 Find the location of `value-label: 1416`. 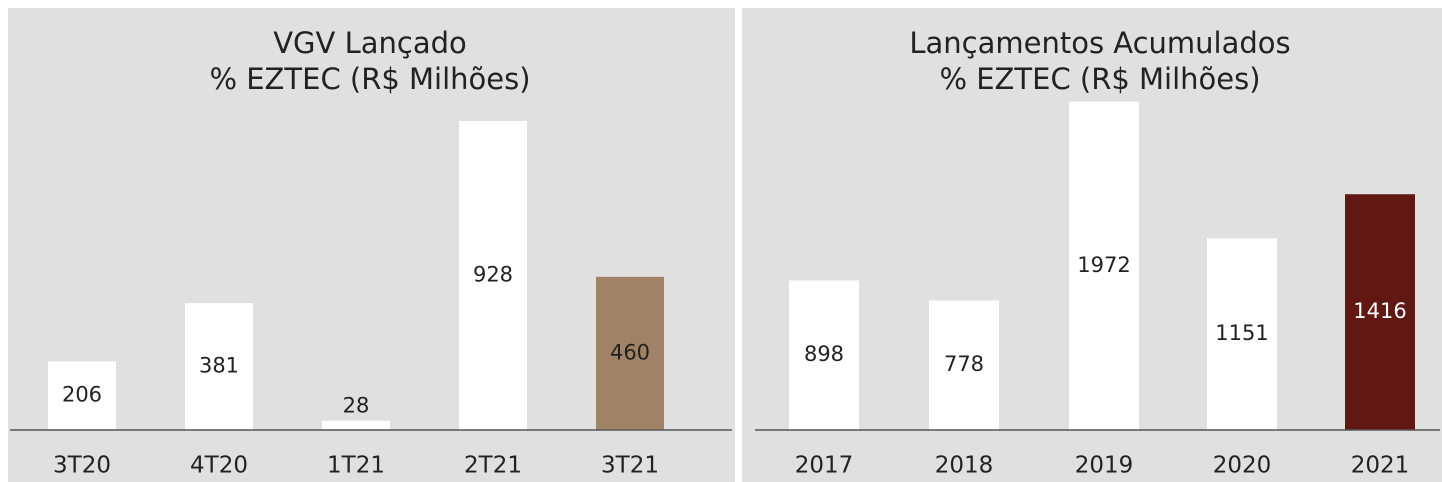

value-label: 1416 is located at coordinates (1379, 311).